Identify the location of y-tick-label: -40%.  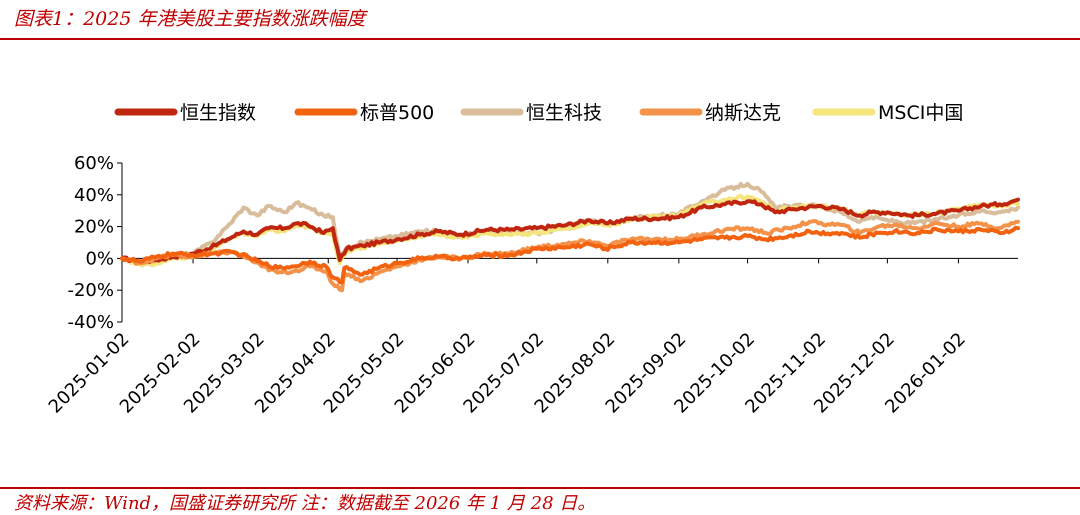
(90, 322).